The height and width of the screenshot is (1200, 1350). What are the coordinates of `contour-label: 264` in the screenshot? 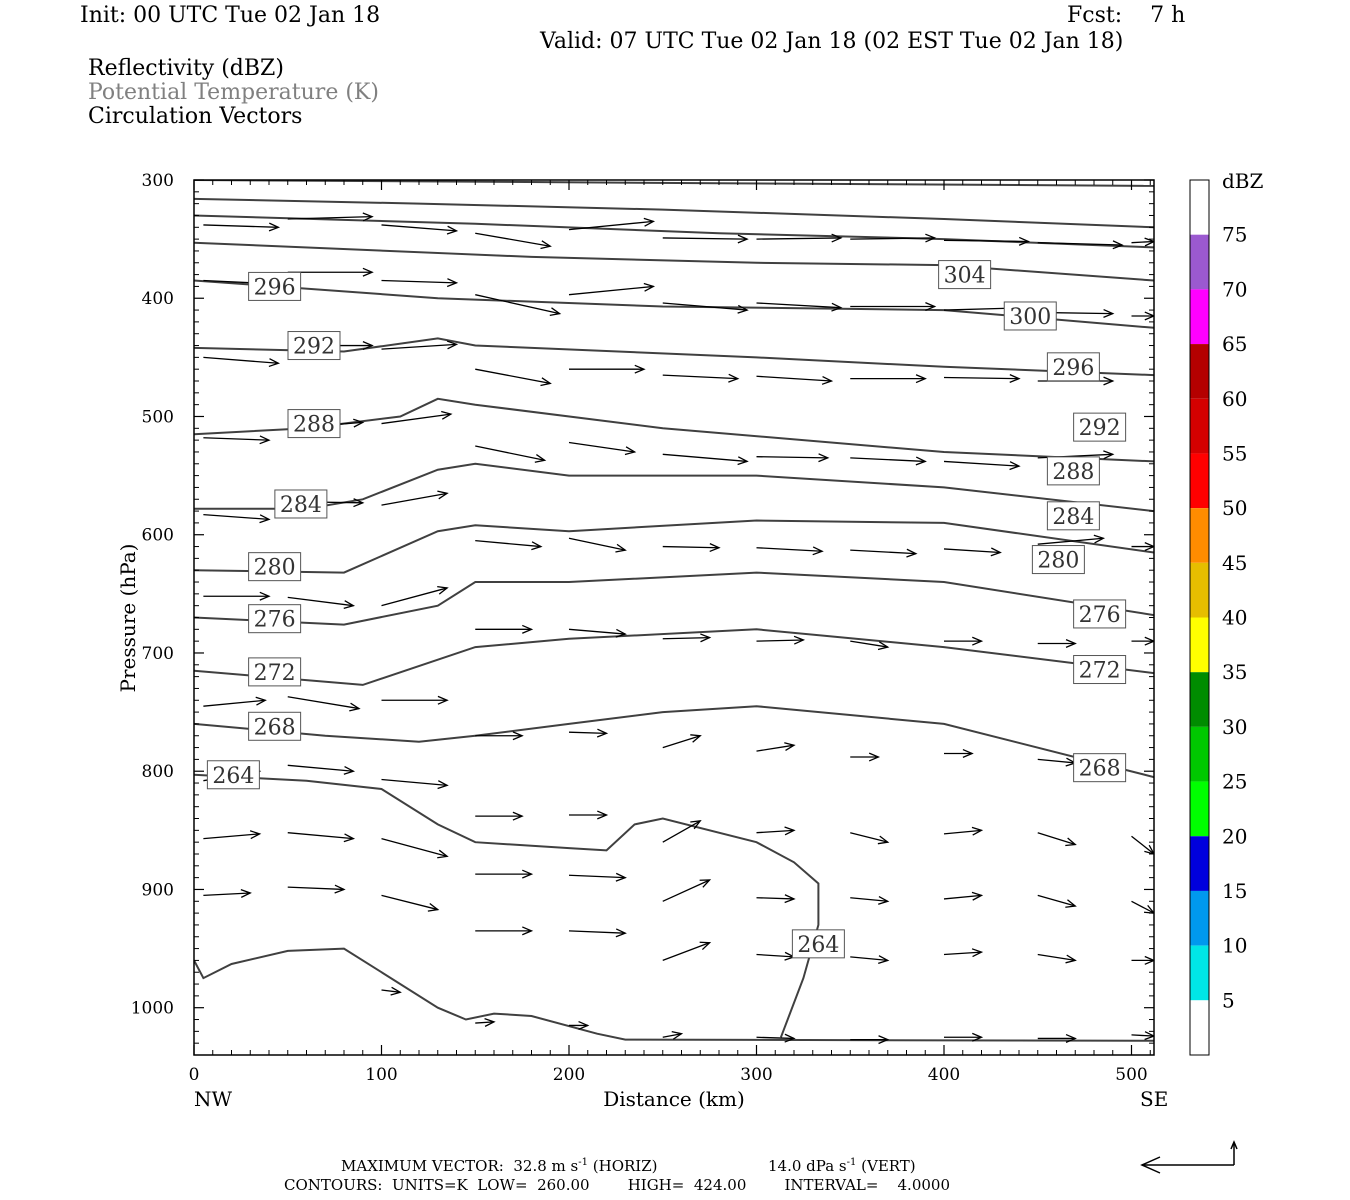 It's located at (233, 775).